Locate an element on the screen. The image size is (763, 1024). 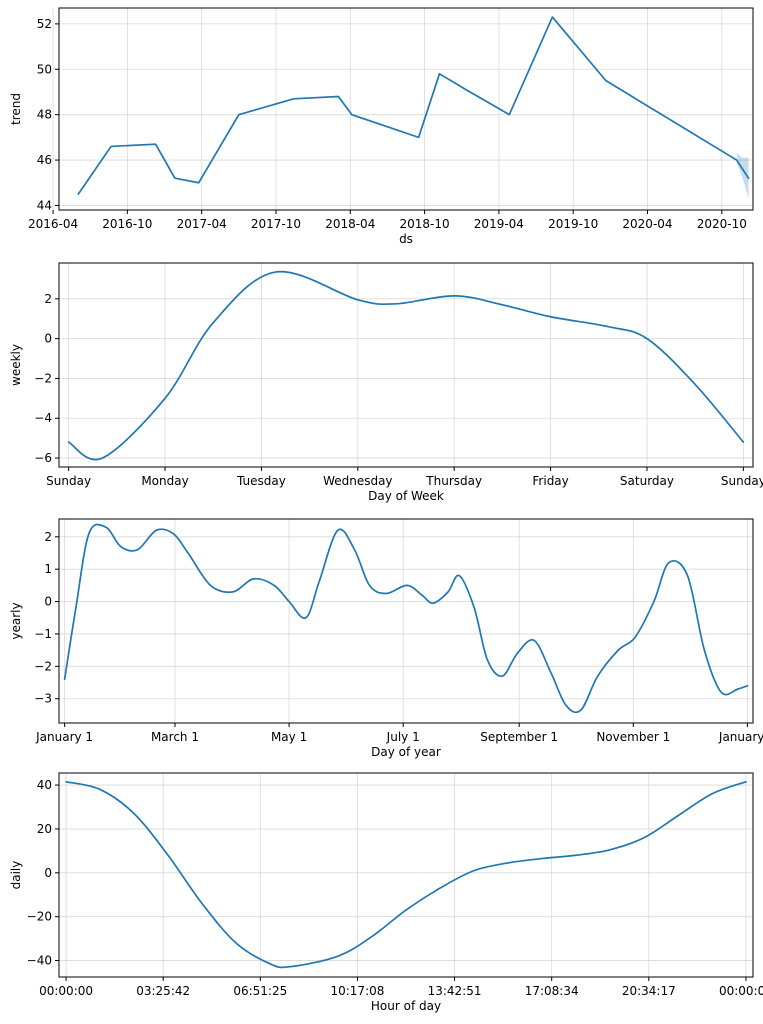
x-tick-label: Thursday is located at coordinates (453, 481).